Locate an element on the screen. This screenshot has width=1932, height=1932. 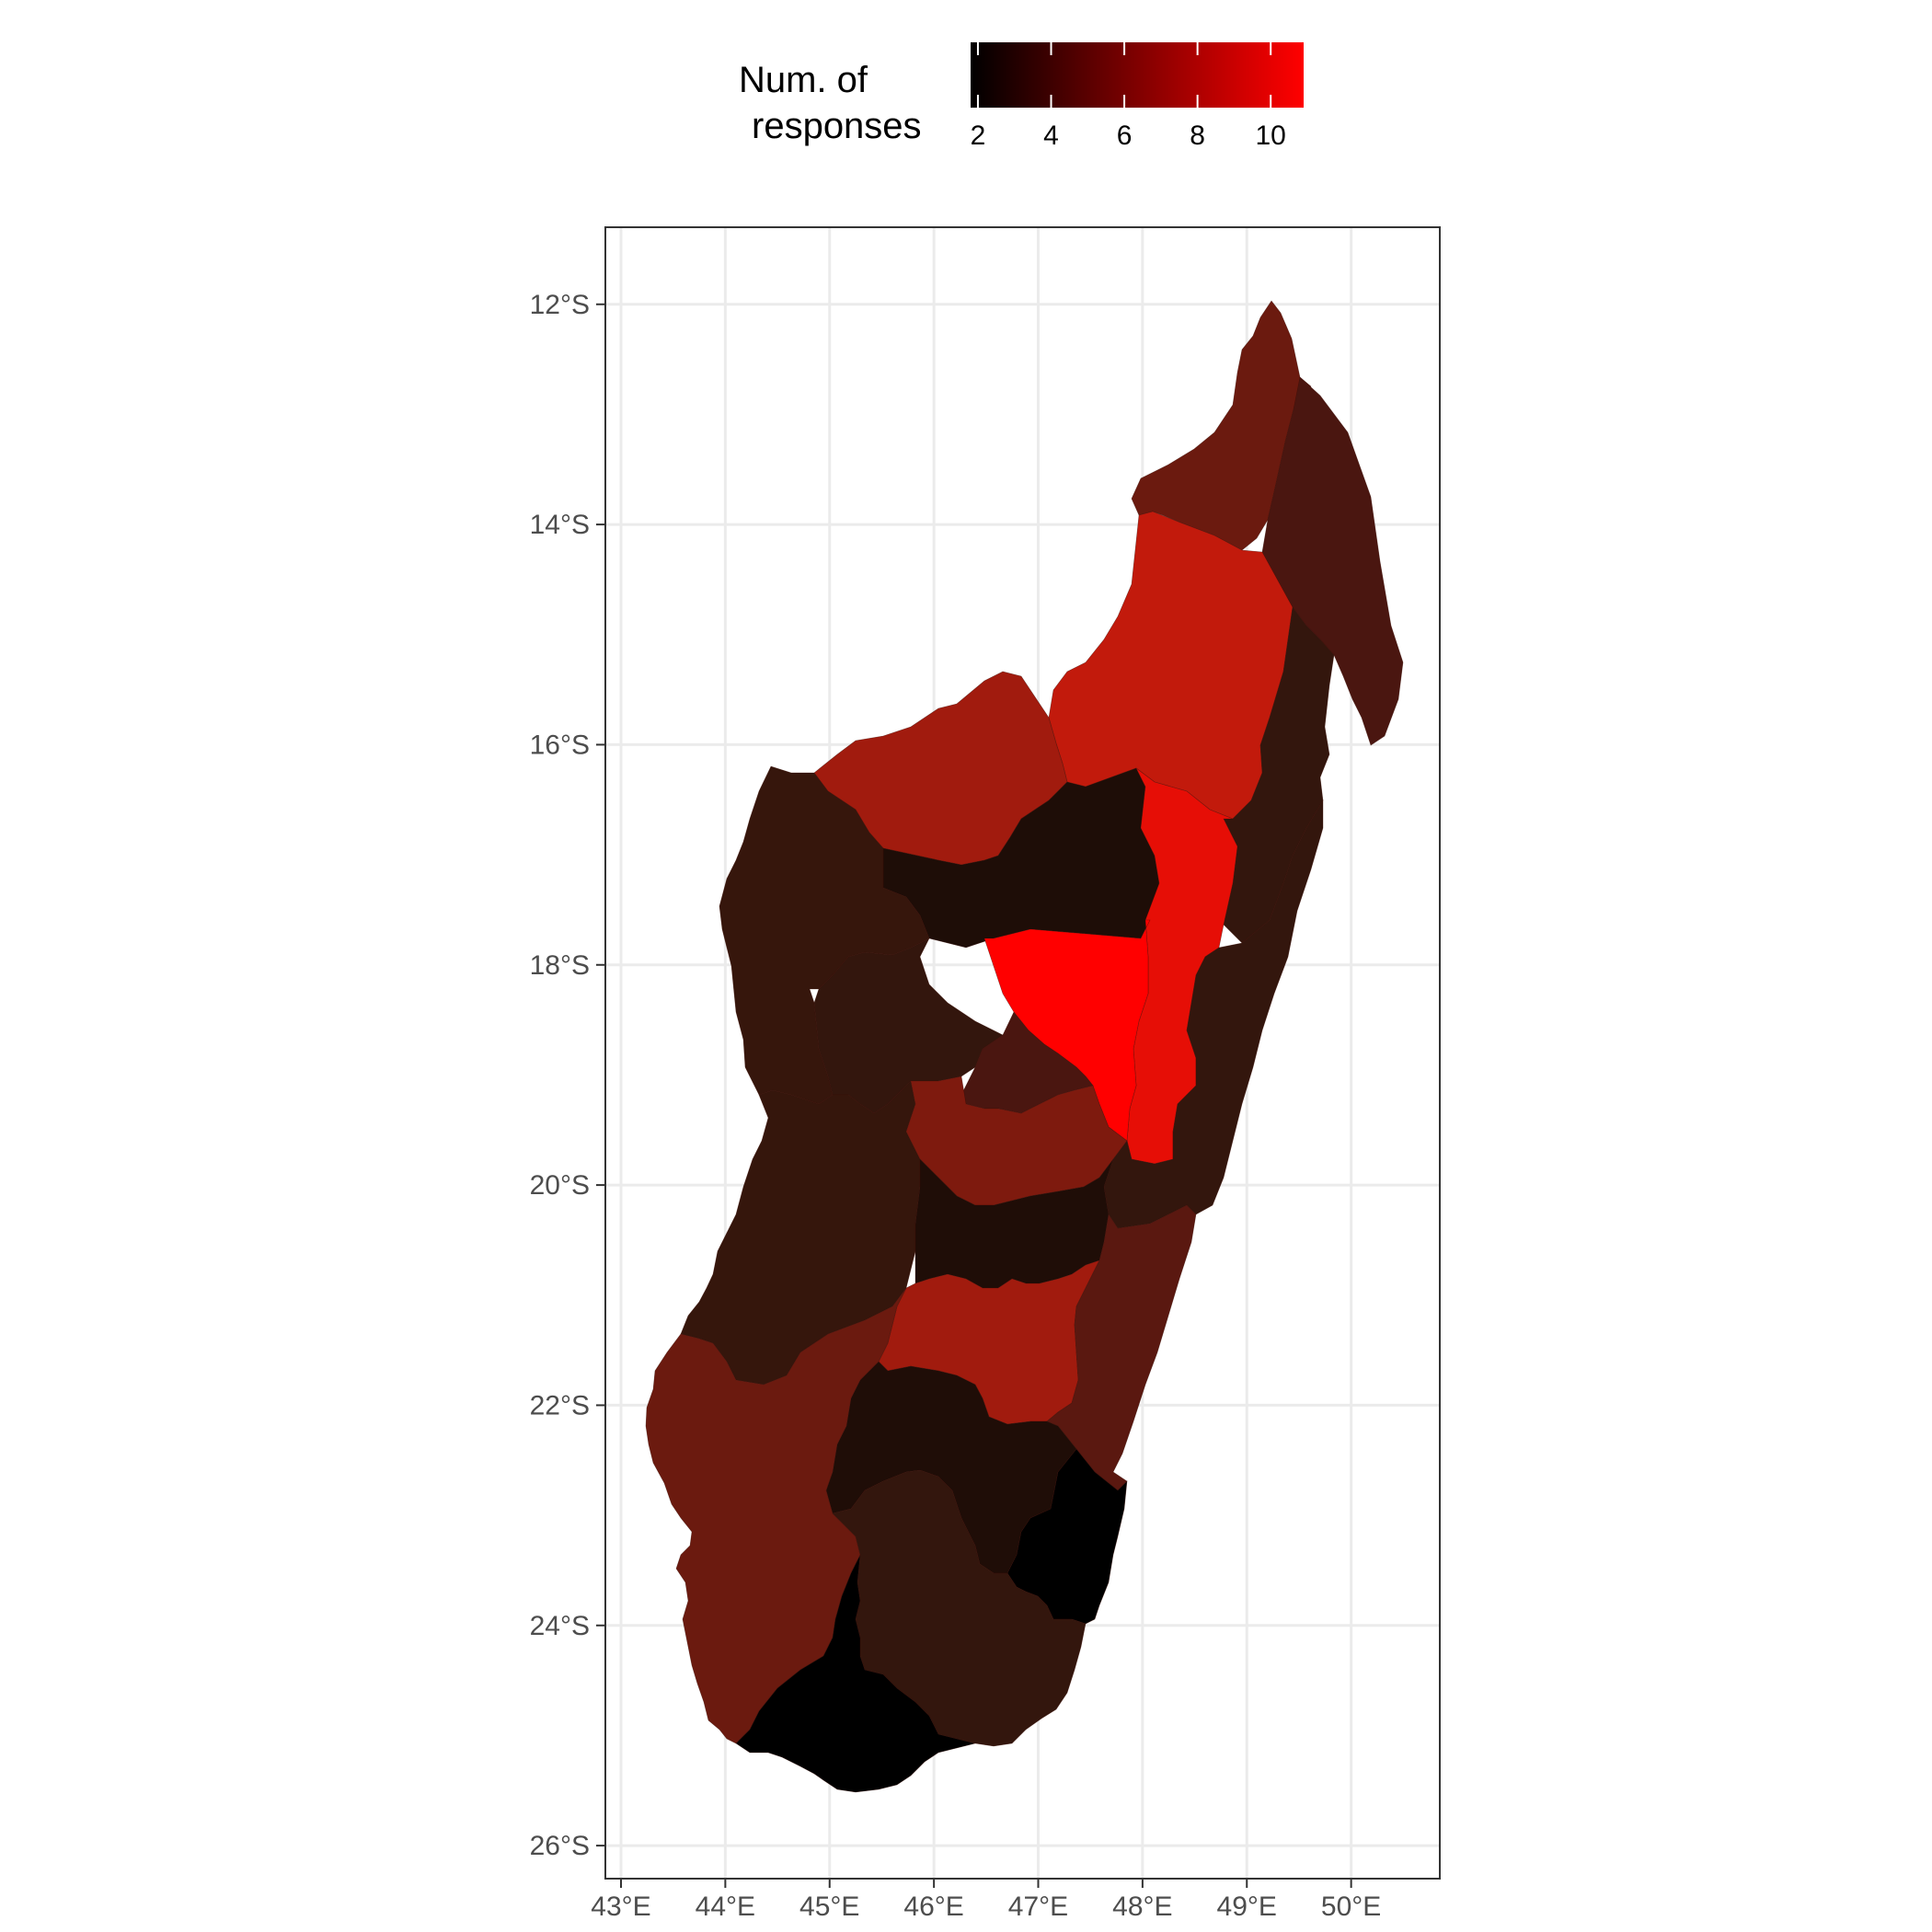
y-tick-label: 16°S is located at coordinates (560, 745).